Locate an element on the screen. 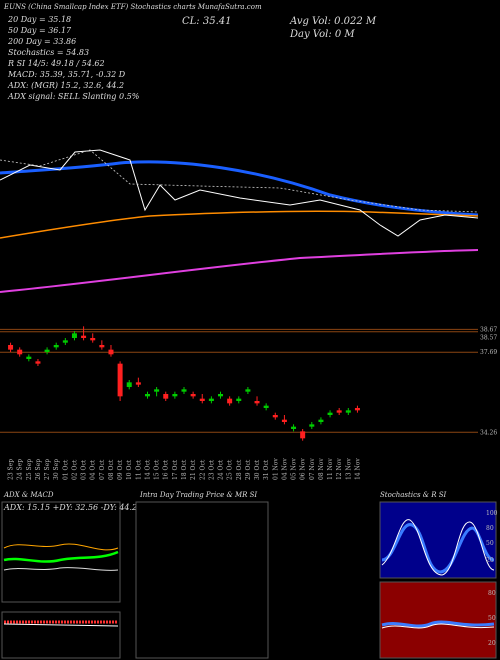  x-tick-label: 07 Nov is located at coordinates (312, 469).